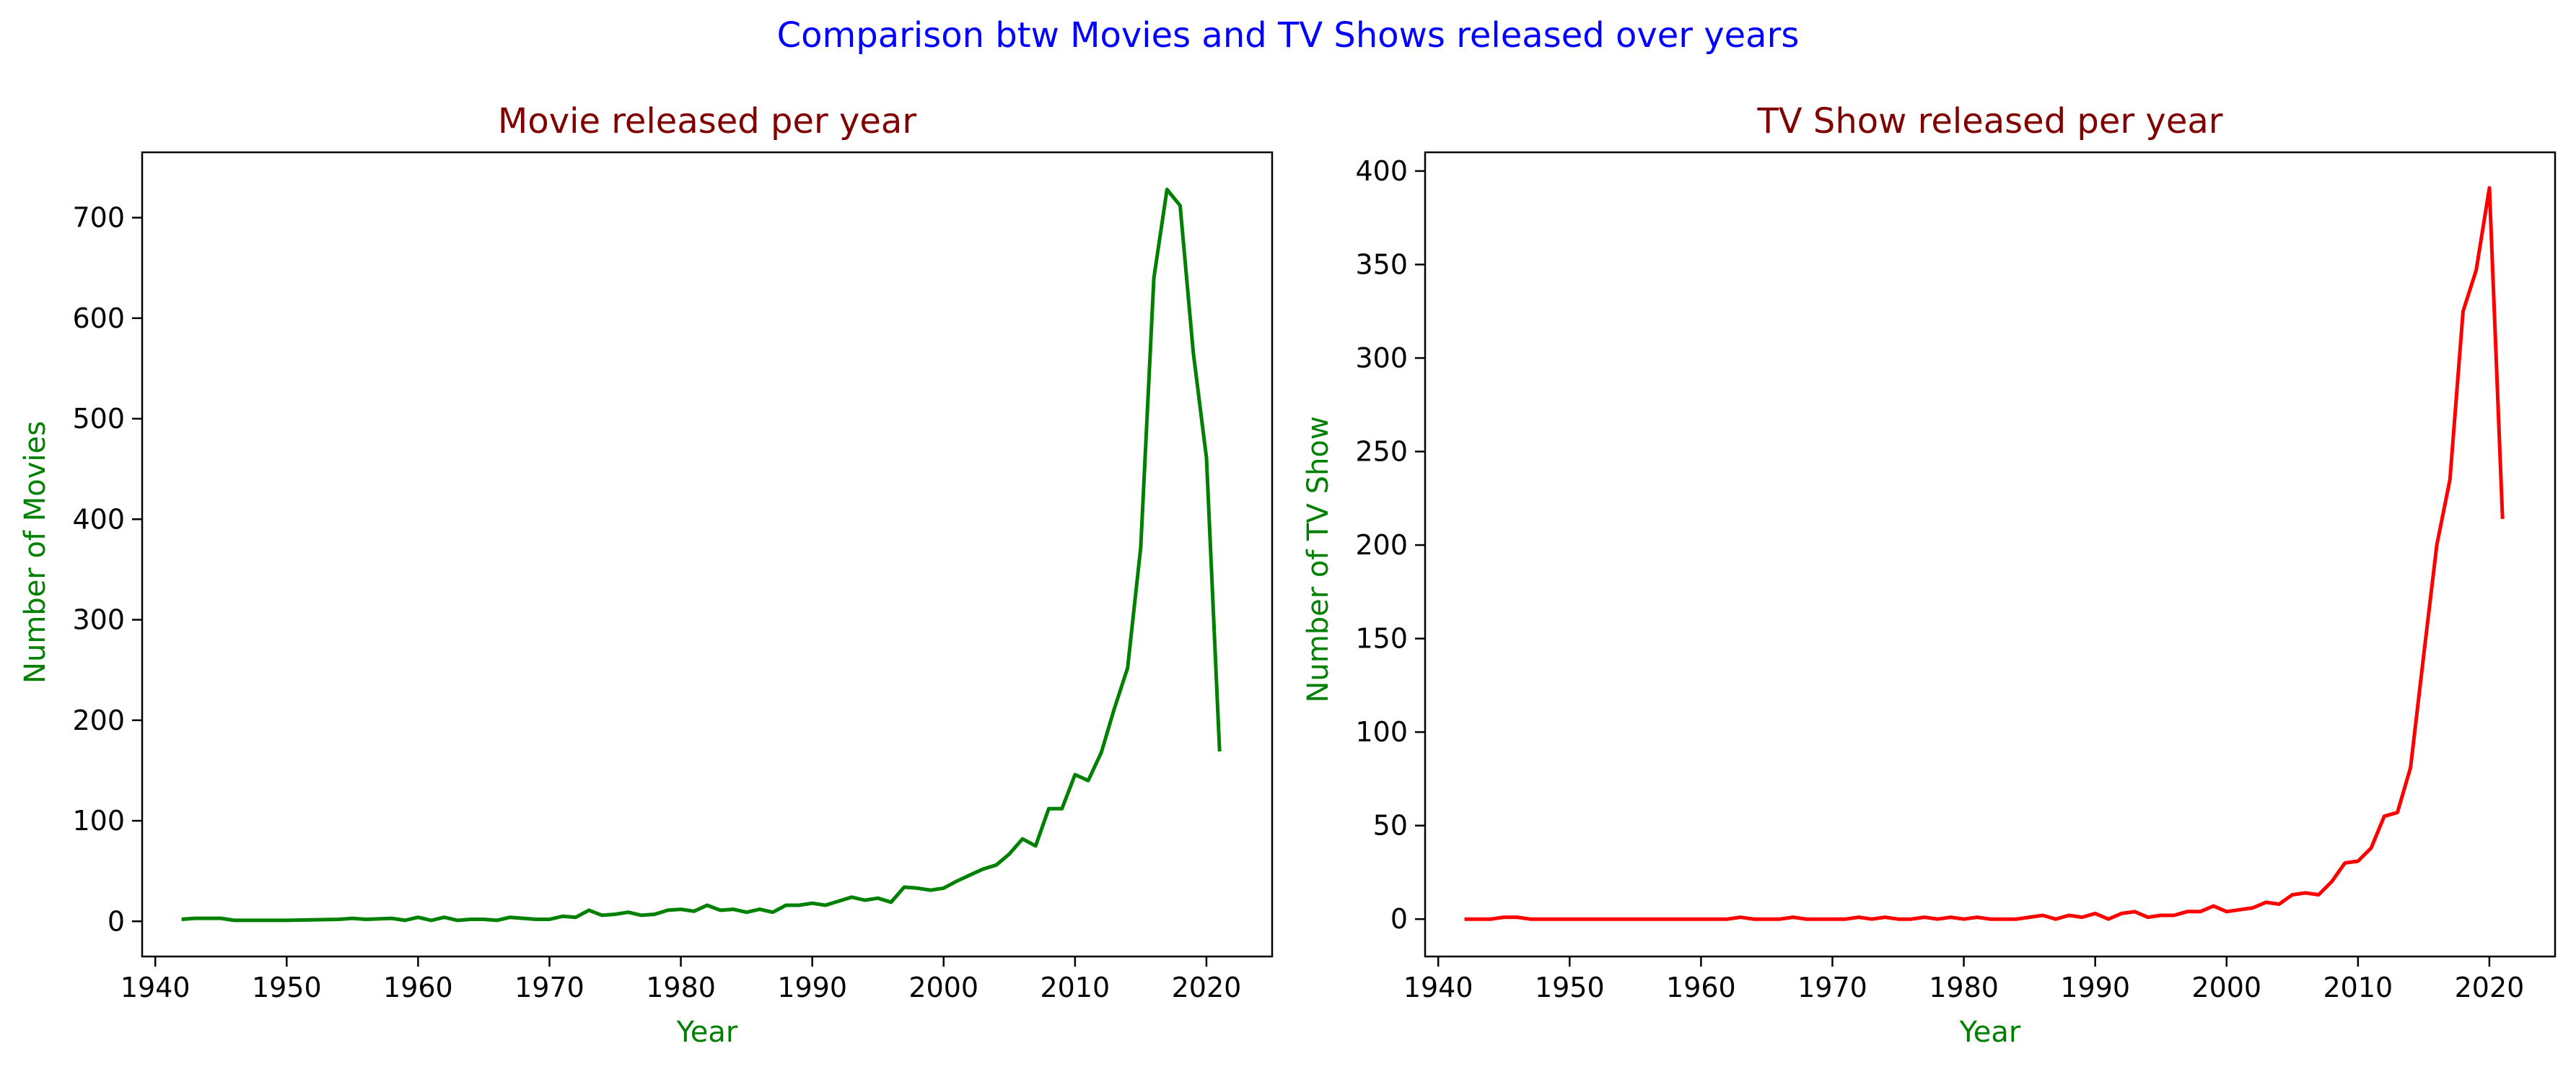 The width and height of the screenshot is (2576, 1072). I want to click on tvshow-xtick-label: 2020, so click(2490, 987).